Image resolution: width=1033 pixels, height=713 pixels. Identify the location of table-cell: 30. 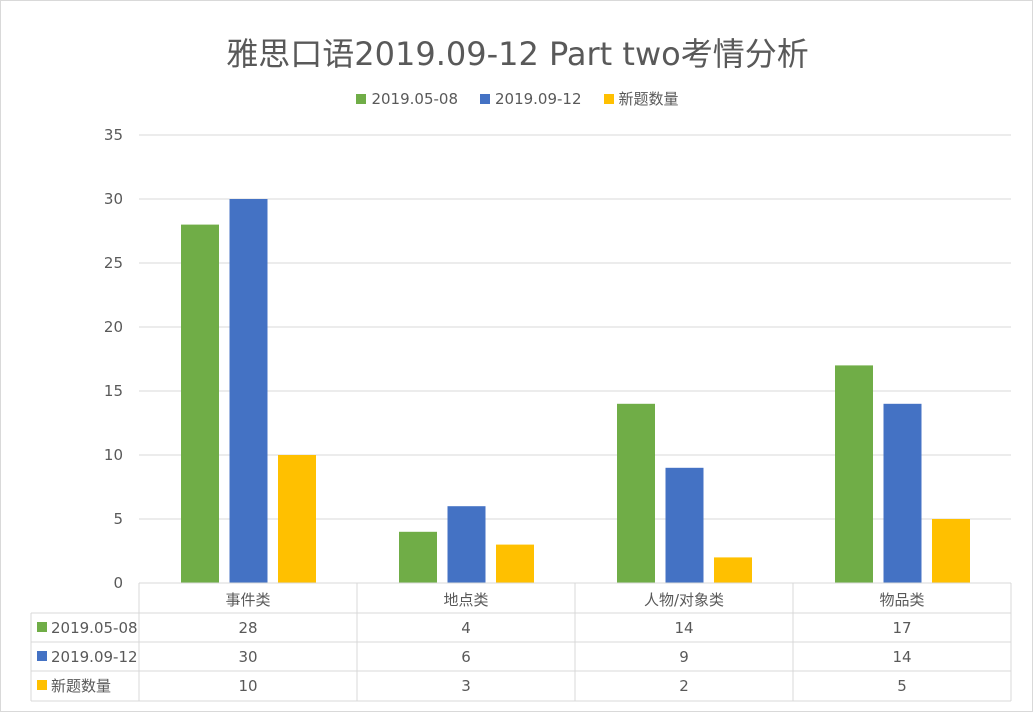
(247, 657).